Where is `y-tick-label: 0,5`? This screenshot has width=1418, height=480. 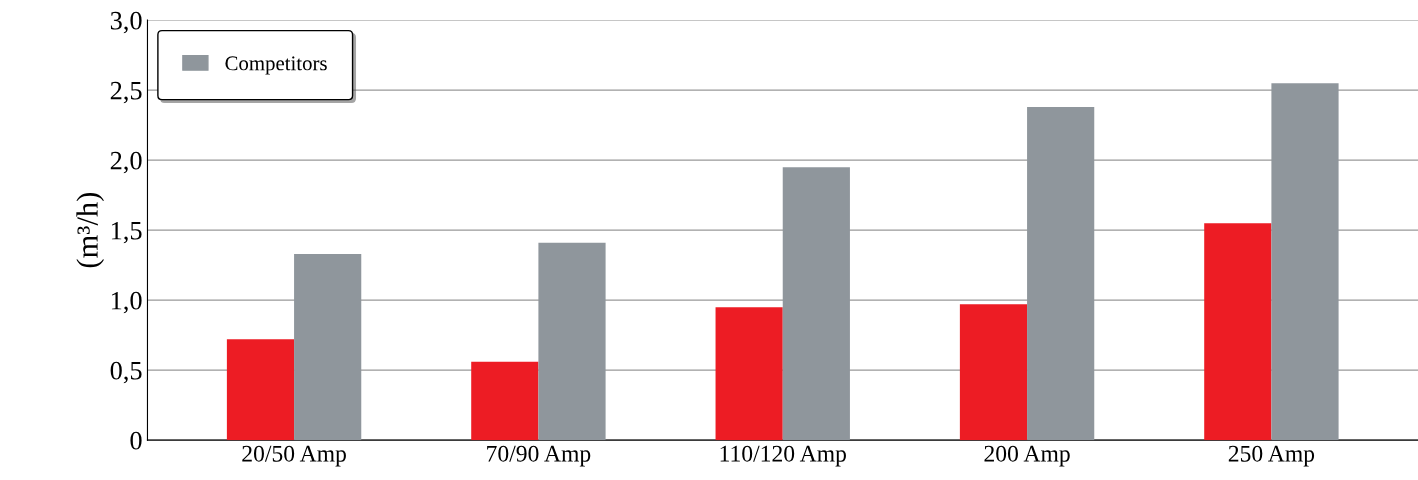 y-tick-label: 0,5 is located at coordinates (126, 372).